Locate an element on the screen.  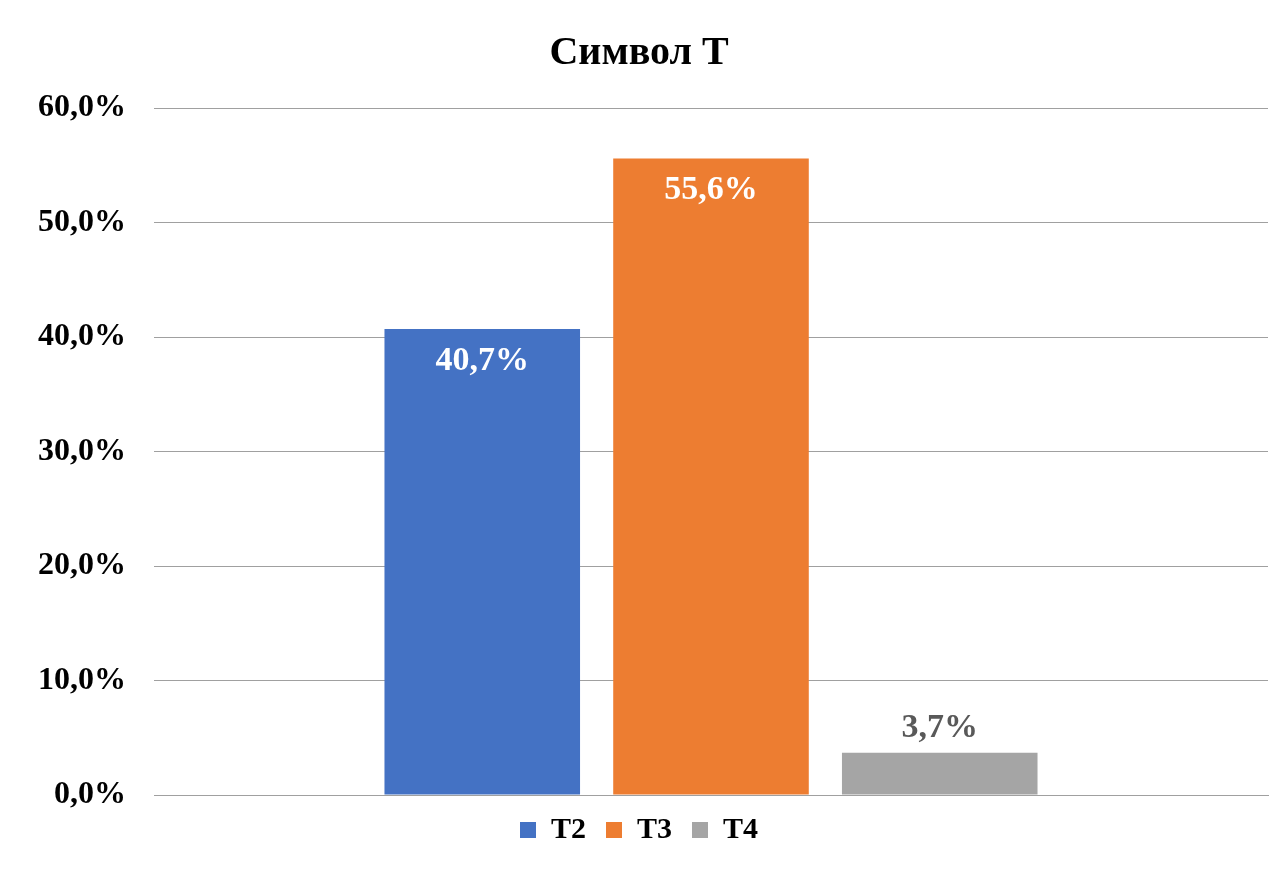
legend-label: Т2 is located at coordinates (568, 827).